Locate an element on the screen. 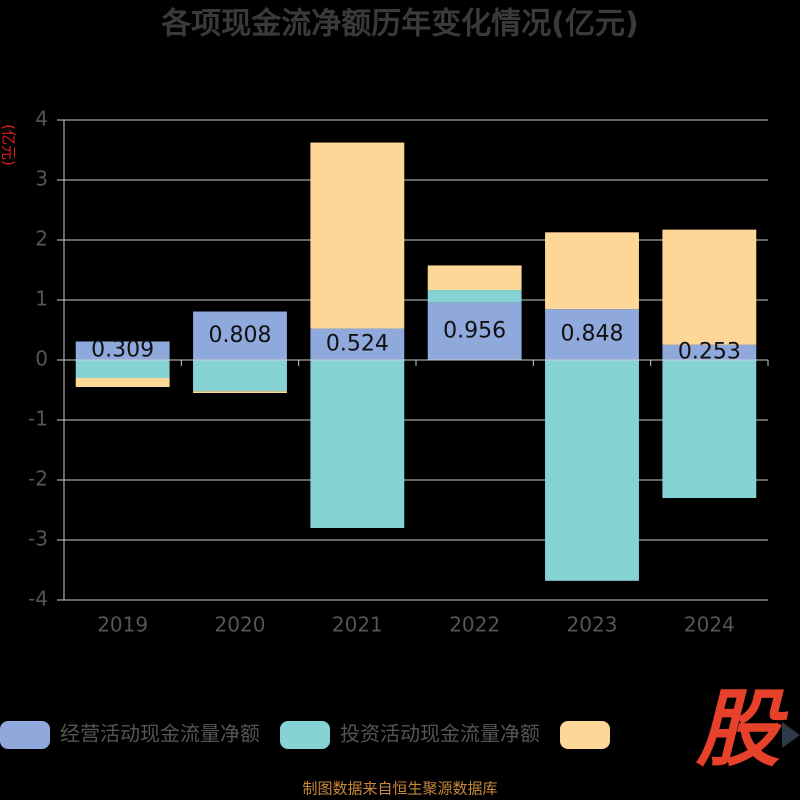  y-axis-label: (亿元) is located at coordinates (9, 145).